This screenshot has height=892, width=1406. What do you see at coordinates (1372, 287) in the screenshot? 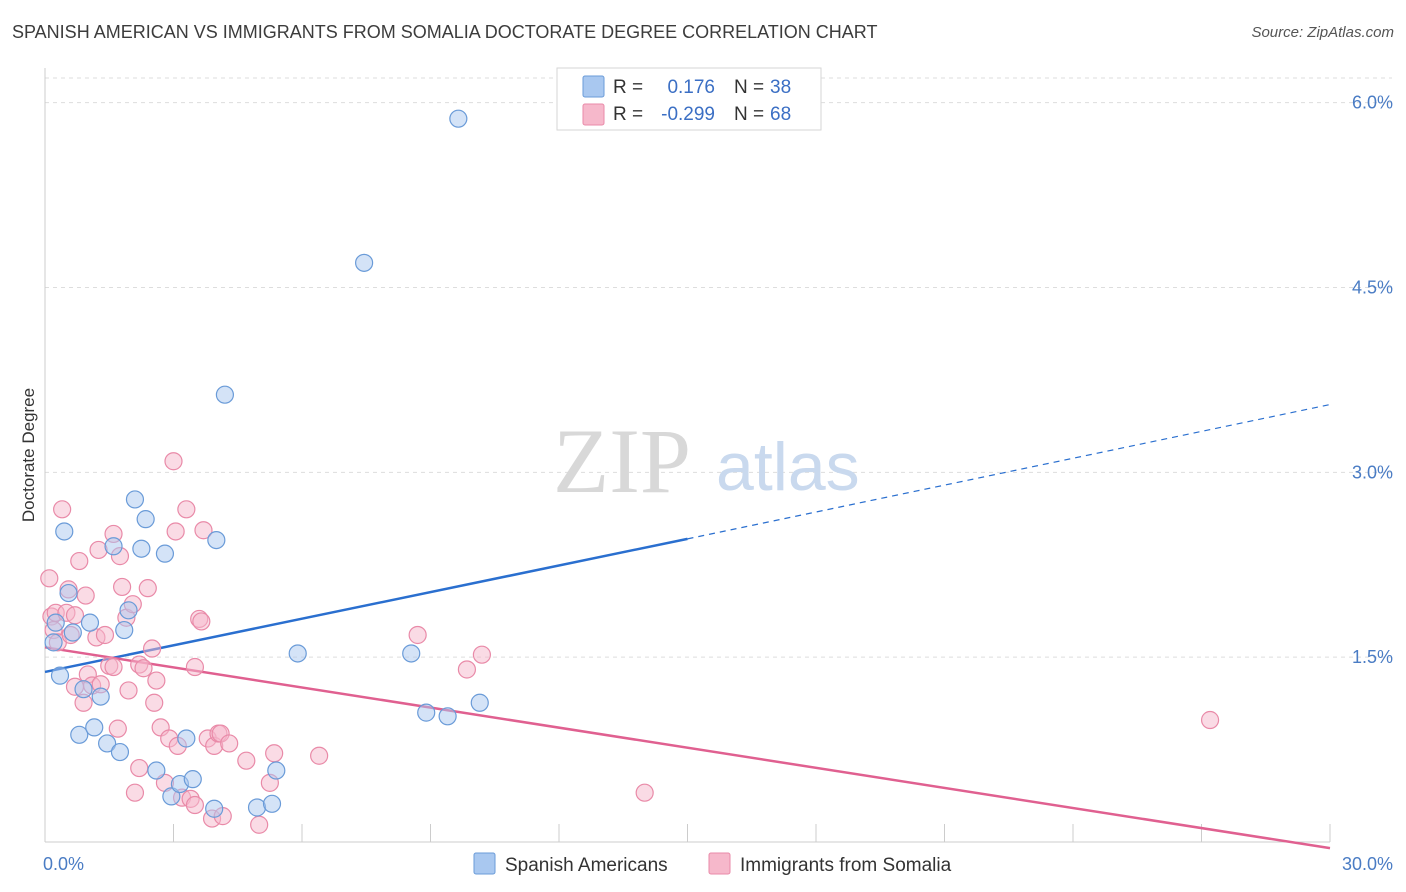
I see `y-tick-label: 4.5%` at bounding box center [1372, 287].